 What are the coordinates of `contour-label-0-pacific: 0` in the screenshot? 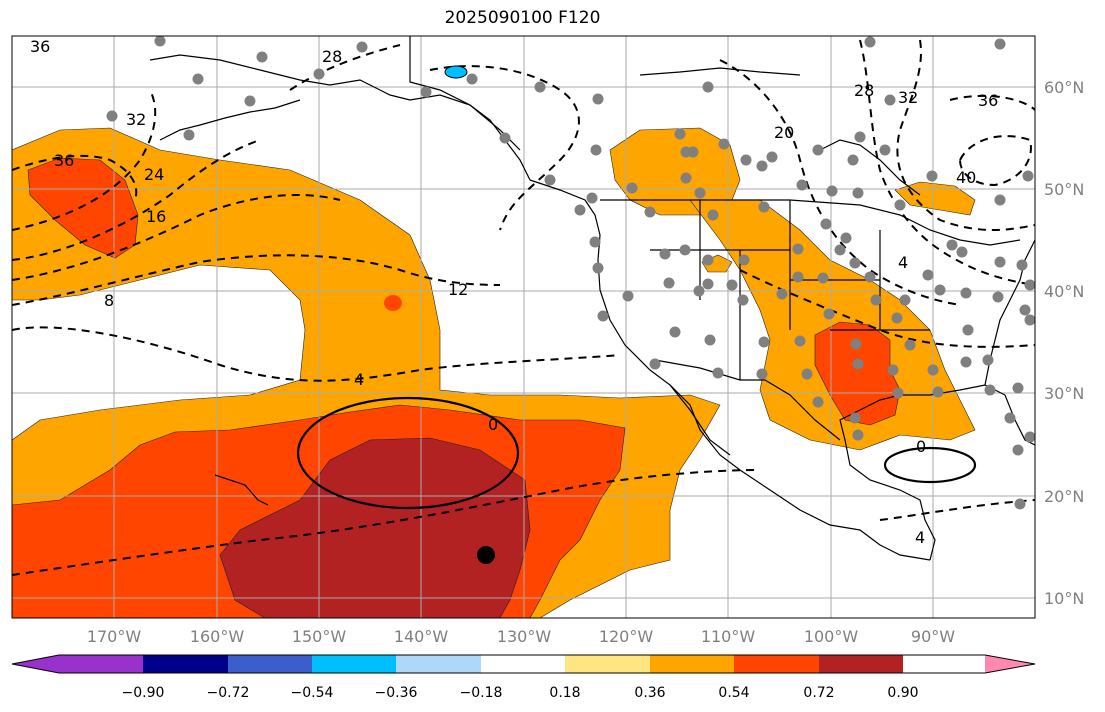 It's located at (493, 424).